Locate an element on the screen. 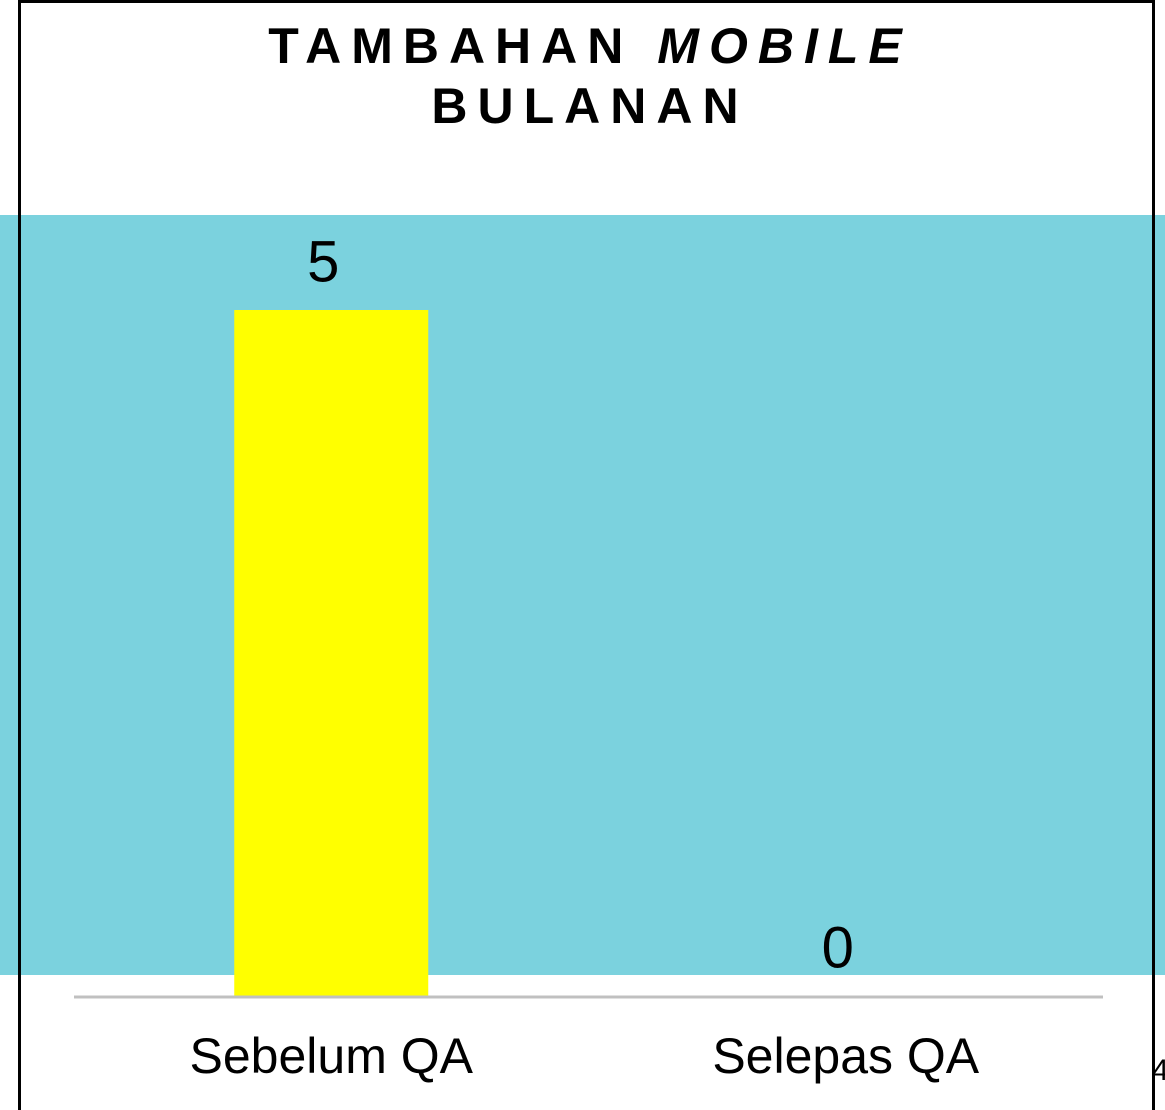 The image size is (1165, 1110). chart-title: TAMBAHAN MOBILE is located at coordinates (589, 46).